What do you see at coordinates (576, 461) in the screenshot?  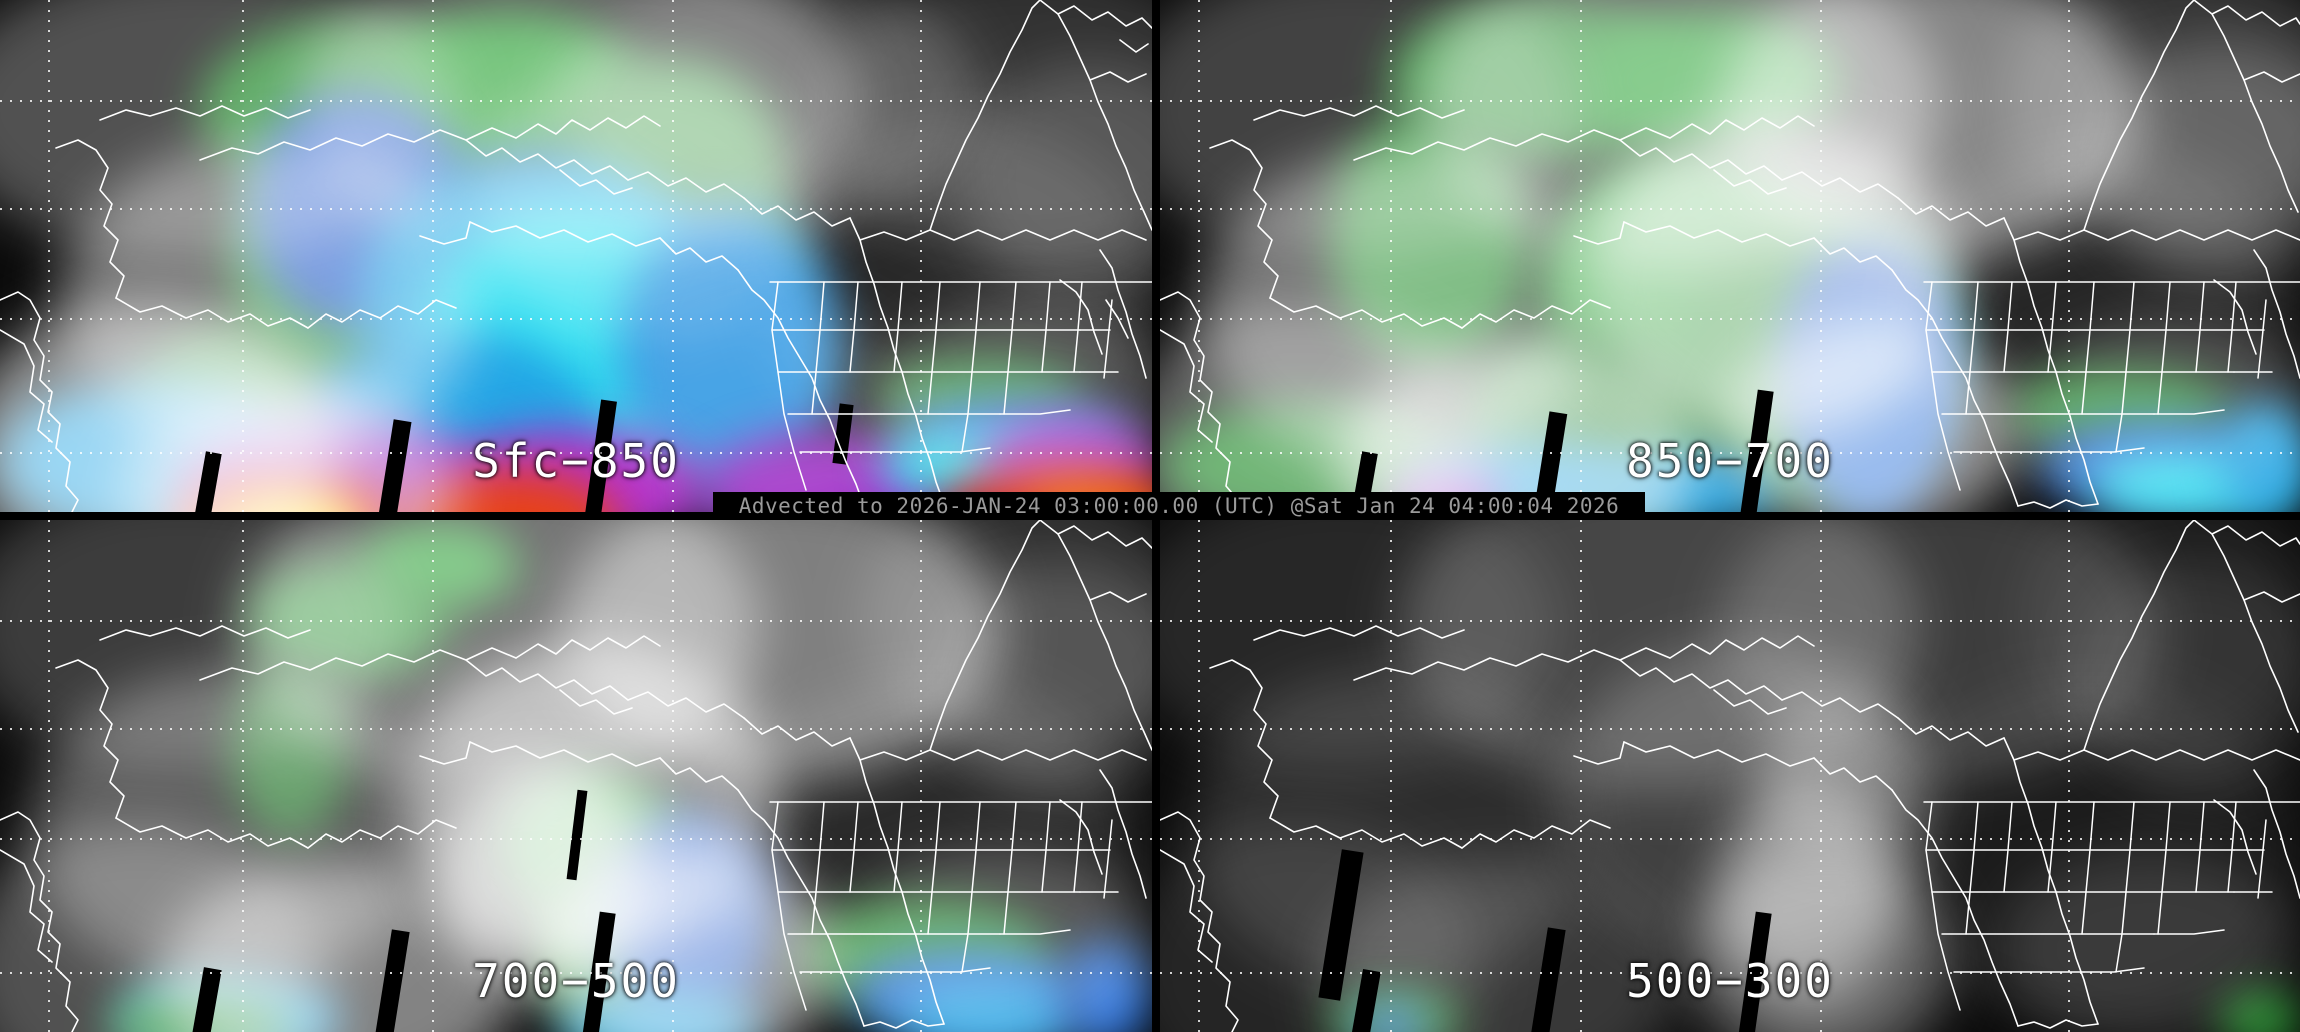 I see `panel-label-sfc-850: Sfc−850` at bounding box center [576, 461].